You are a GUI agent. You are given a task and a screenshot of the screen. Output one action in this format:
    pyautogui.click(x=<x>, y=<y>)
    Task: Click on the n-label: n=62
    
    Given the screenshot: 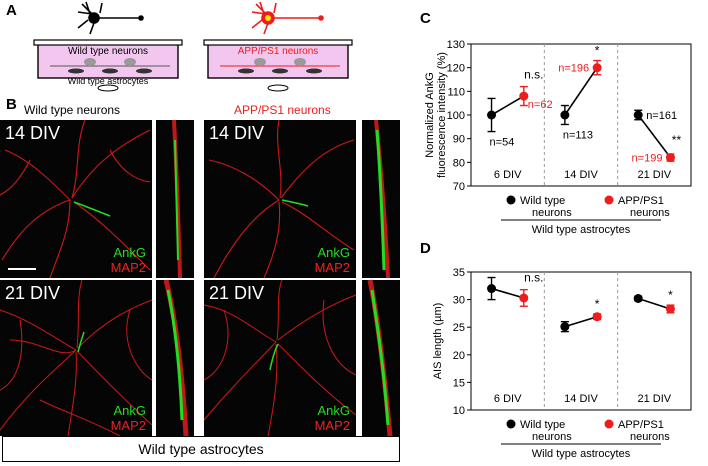 What is the action you would take?
    pyautogui.click(x=540, y=105)
    